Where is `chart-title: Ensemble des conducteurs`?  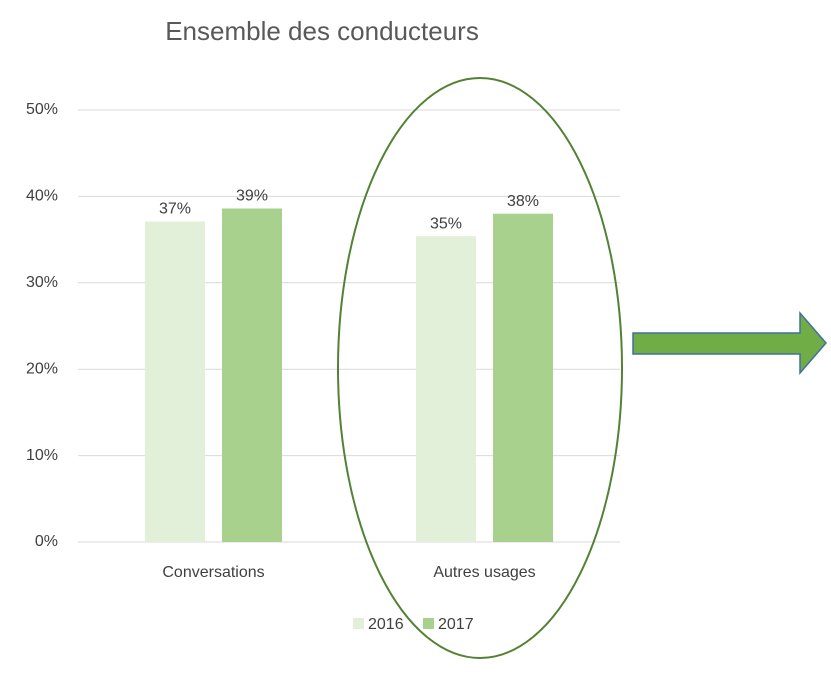
chart-title: Ensemble des conducteurs is located at coordinates (322, 31).